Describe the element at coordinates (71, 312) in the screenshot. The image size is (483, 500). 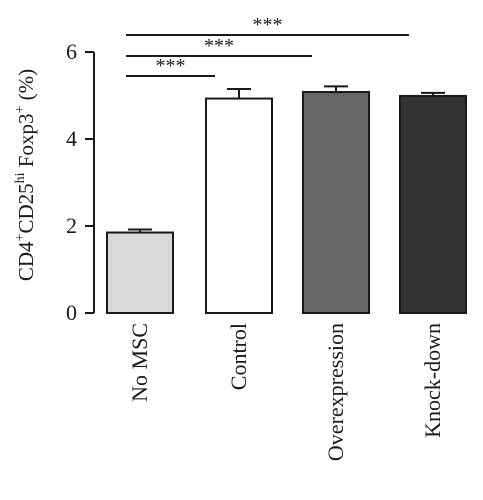
I see `y-tick-label: 0` at that location.